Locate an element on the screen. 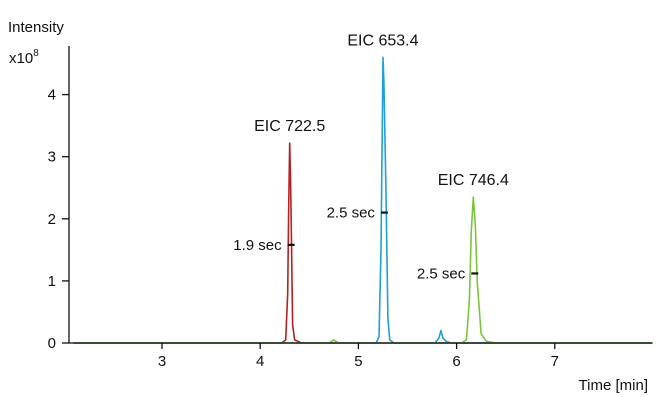 Image resolution: width=656 pixels, height=397 pixels. y-axis-multiplier-exponent: 8 is located at coordinates (36, 53).